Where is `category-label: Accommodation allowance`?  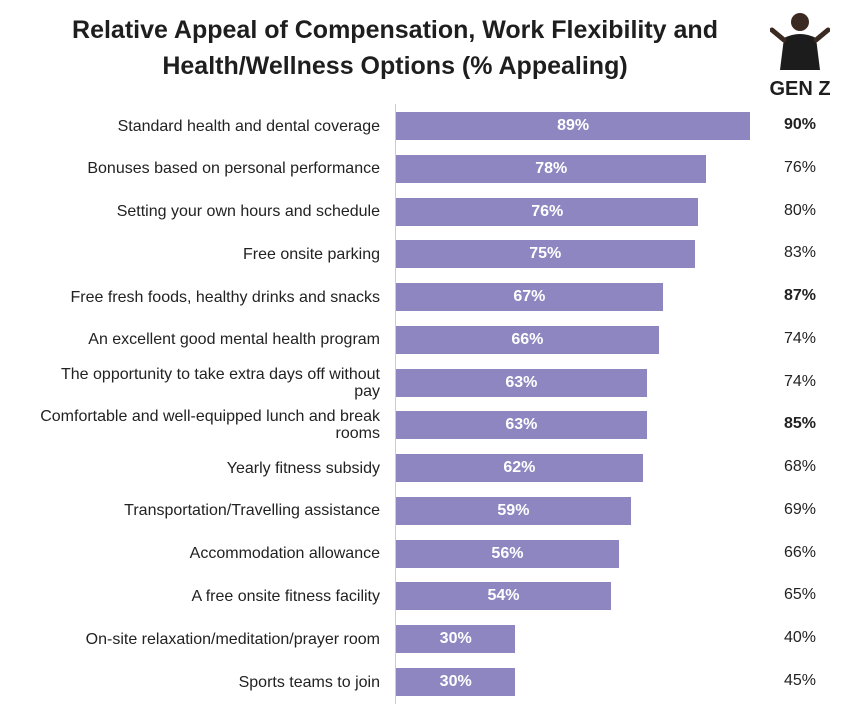 category-label: Accommodation allowance is located at coordinates (284, 554).